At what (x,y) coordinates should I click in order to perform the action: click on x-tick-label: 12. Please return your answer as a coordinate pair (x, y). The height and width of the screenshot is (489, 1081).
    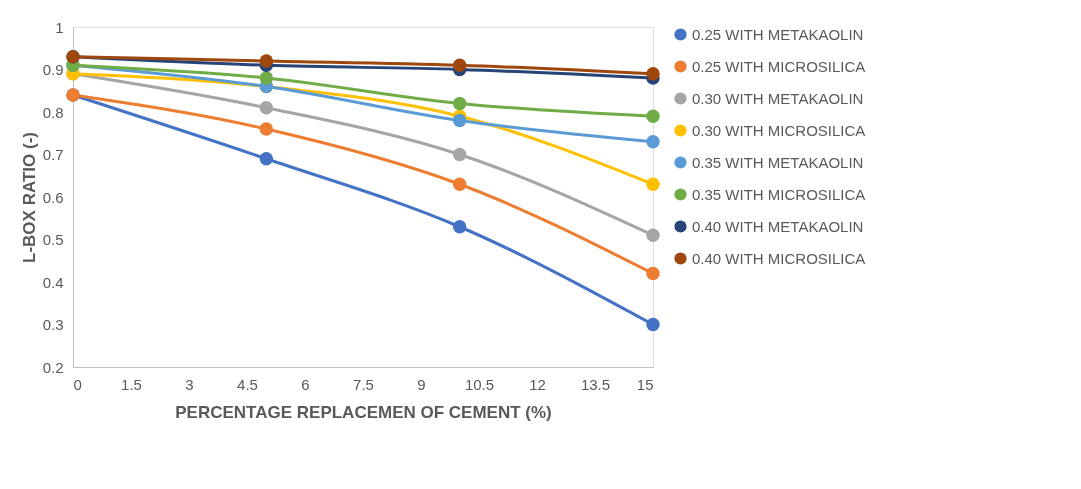
    Looking at the image, I should click on (537, 384).